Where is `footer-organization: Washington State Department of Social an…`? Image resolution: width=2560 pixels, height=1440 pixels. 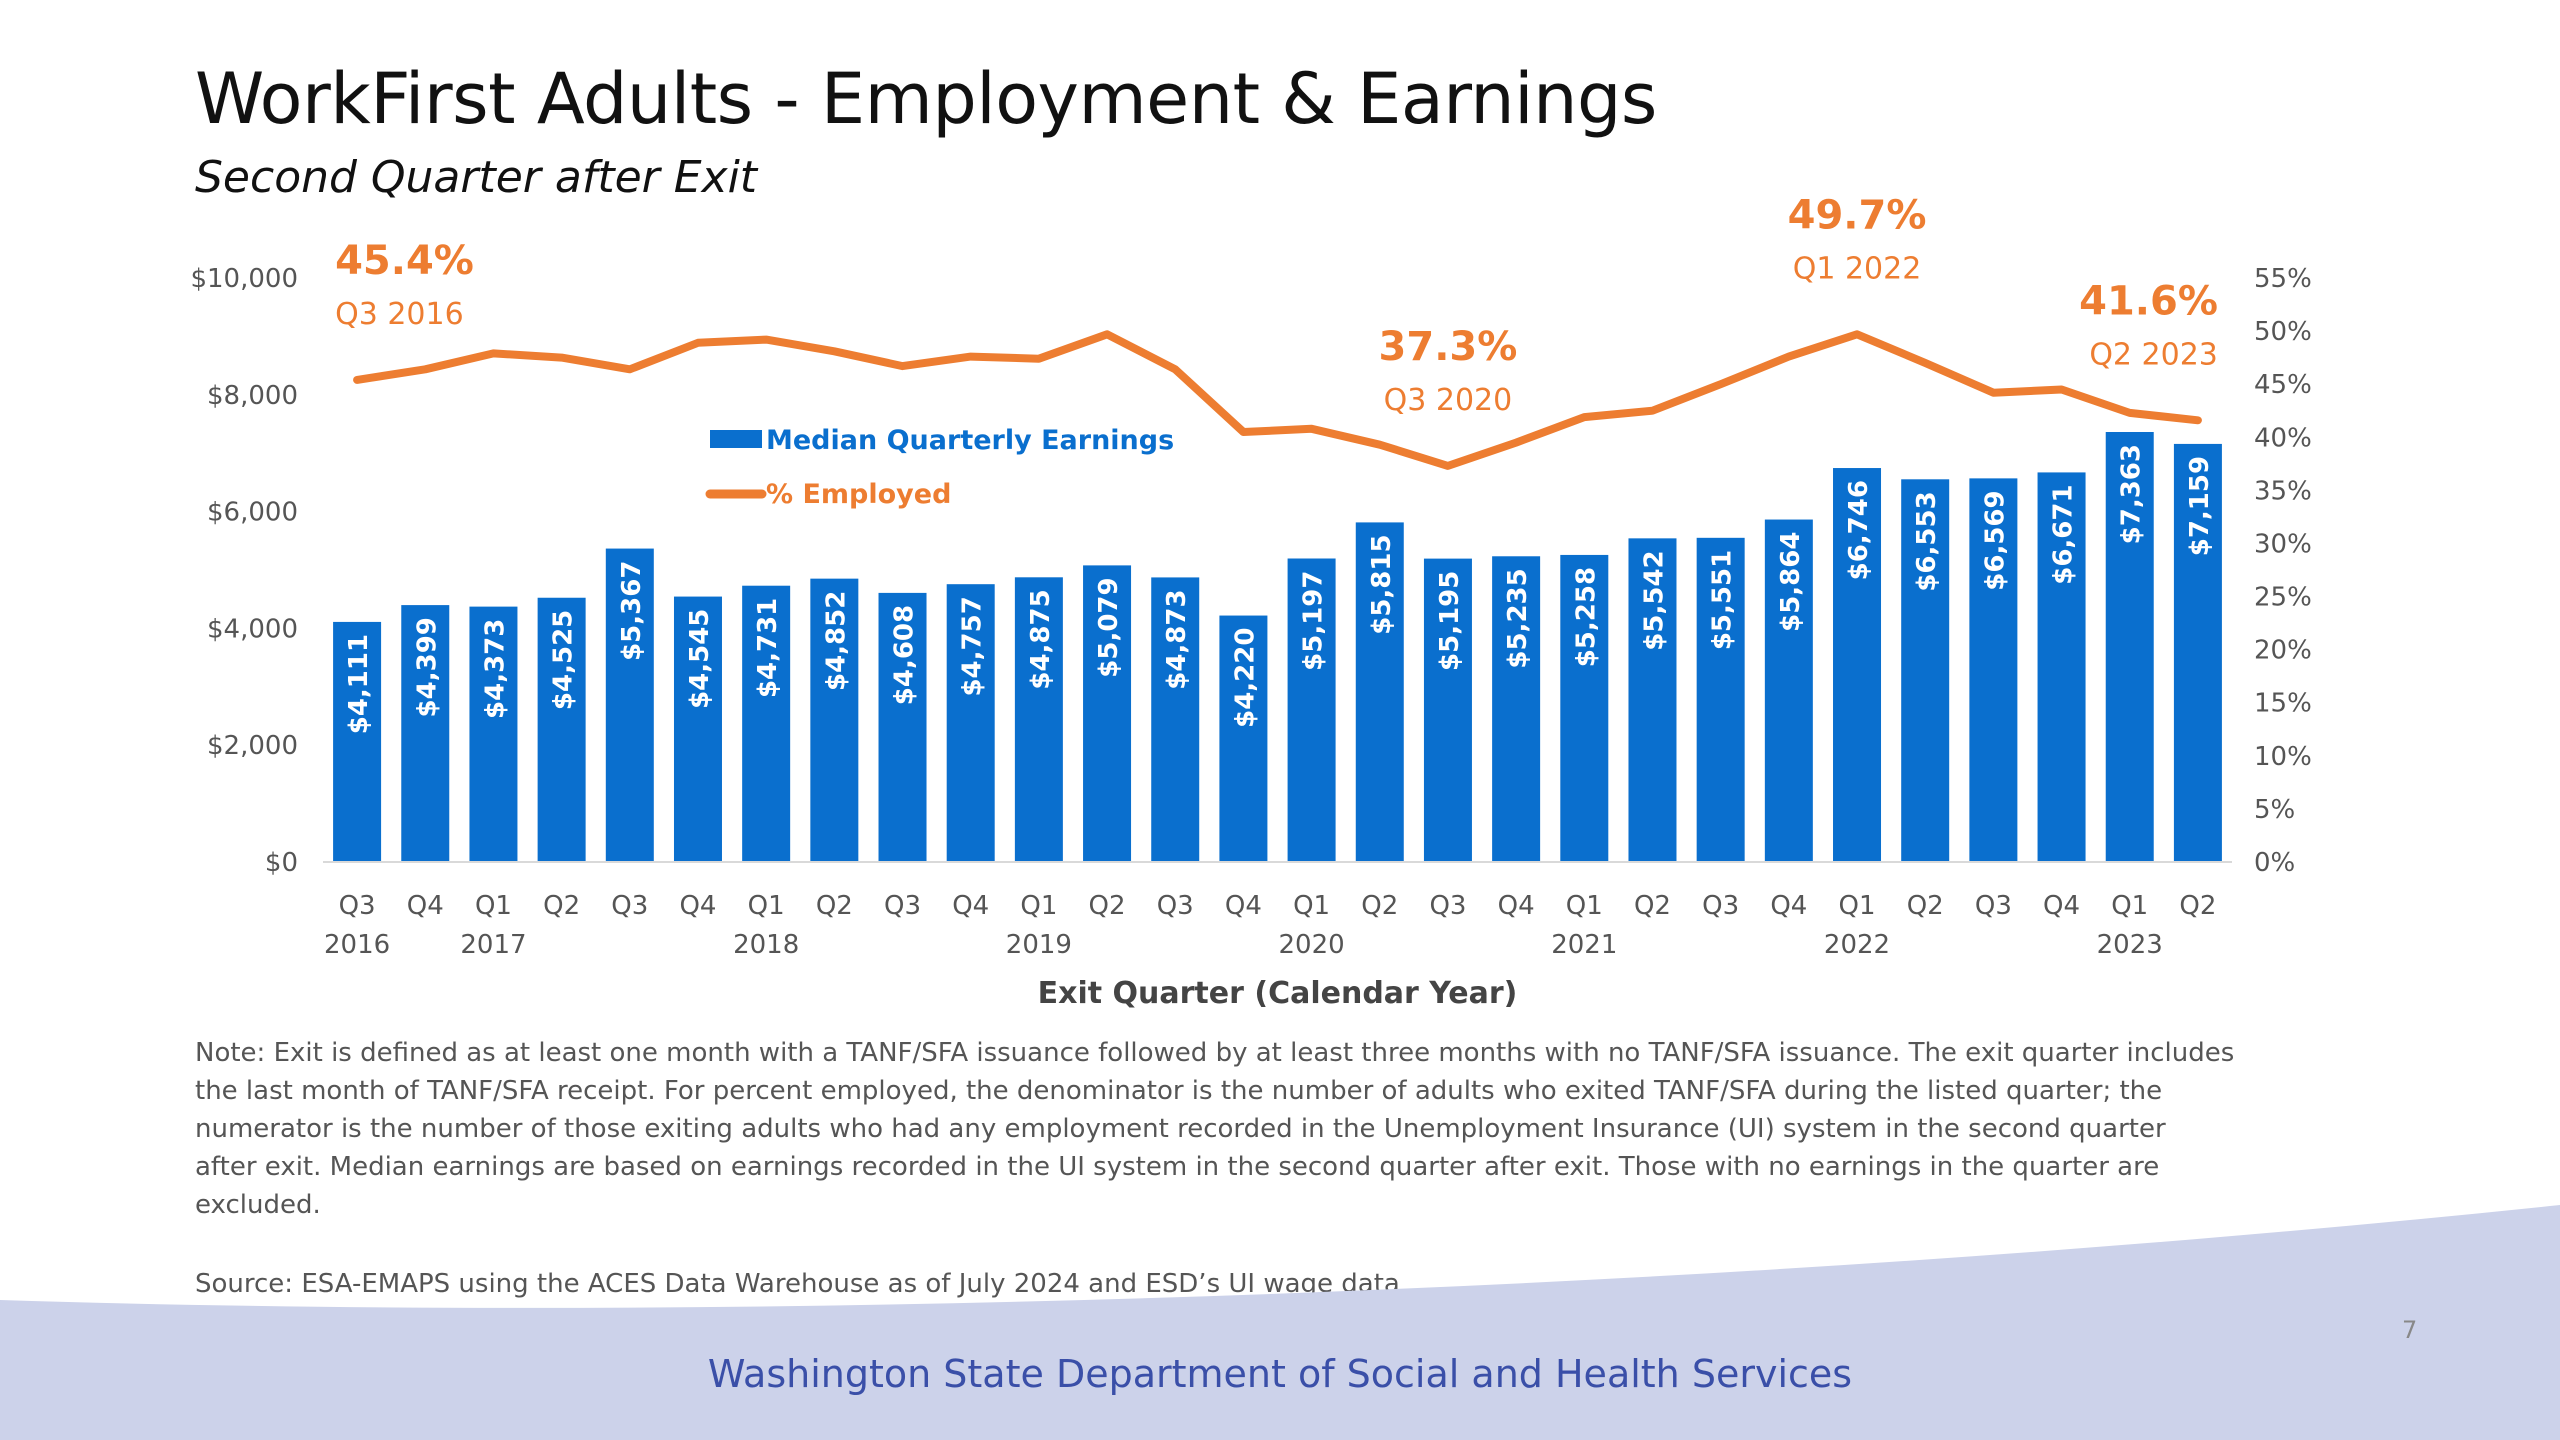 footer-organization: Washington State Department of Social an… is located at coordinates (1280, 1374).